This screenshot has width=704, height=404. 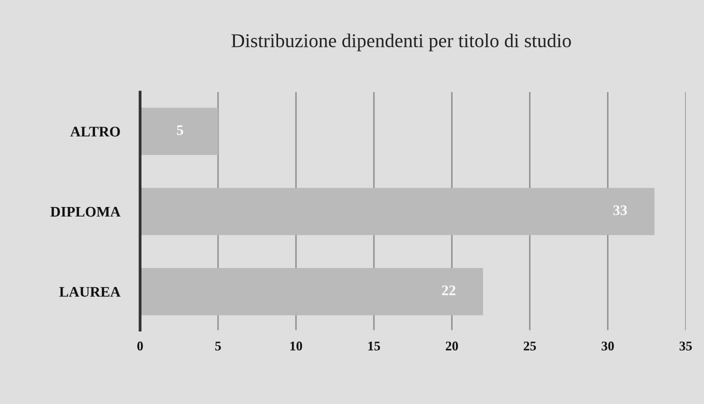 What do you see at coordinates (140, 346) in the screenshot?
I see `x-tick-label: 0` at bounding box center [140, 346].